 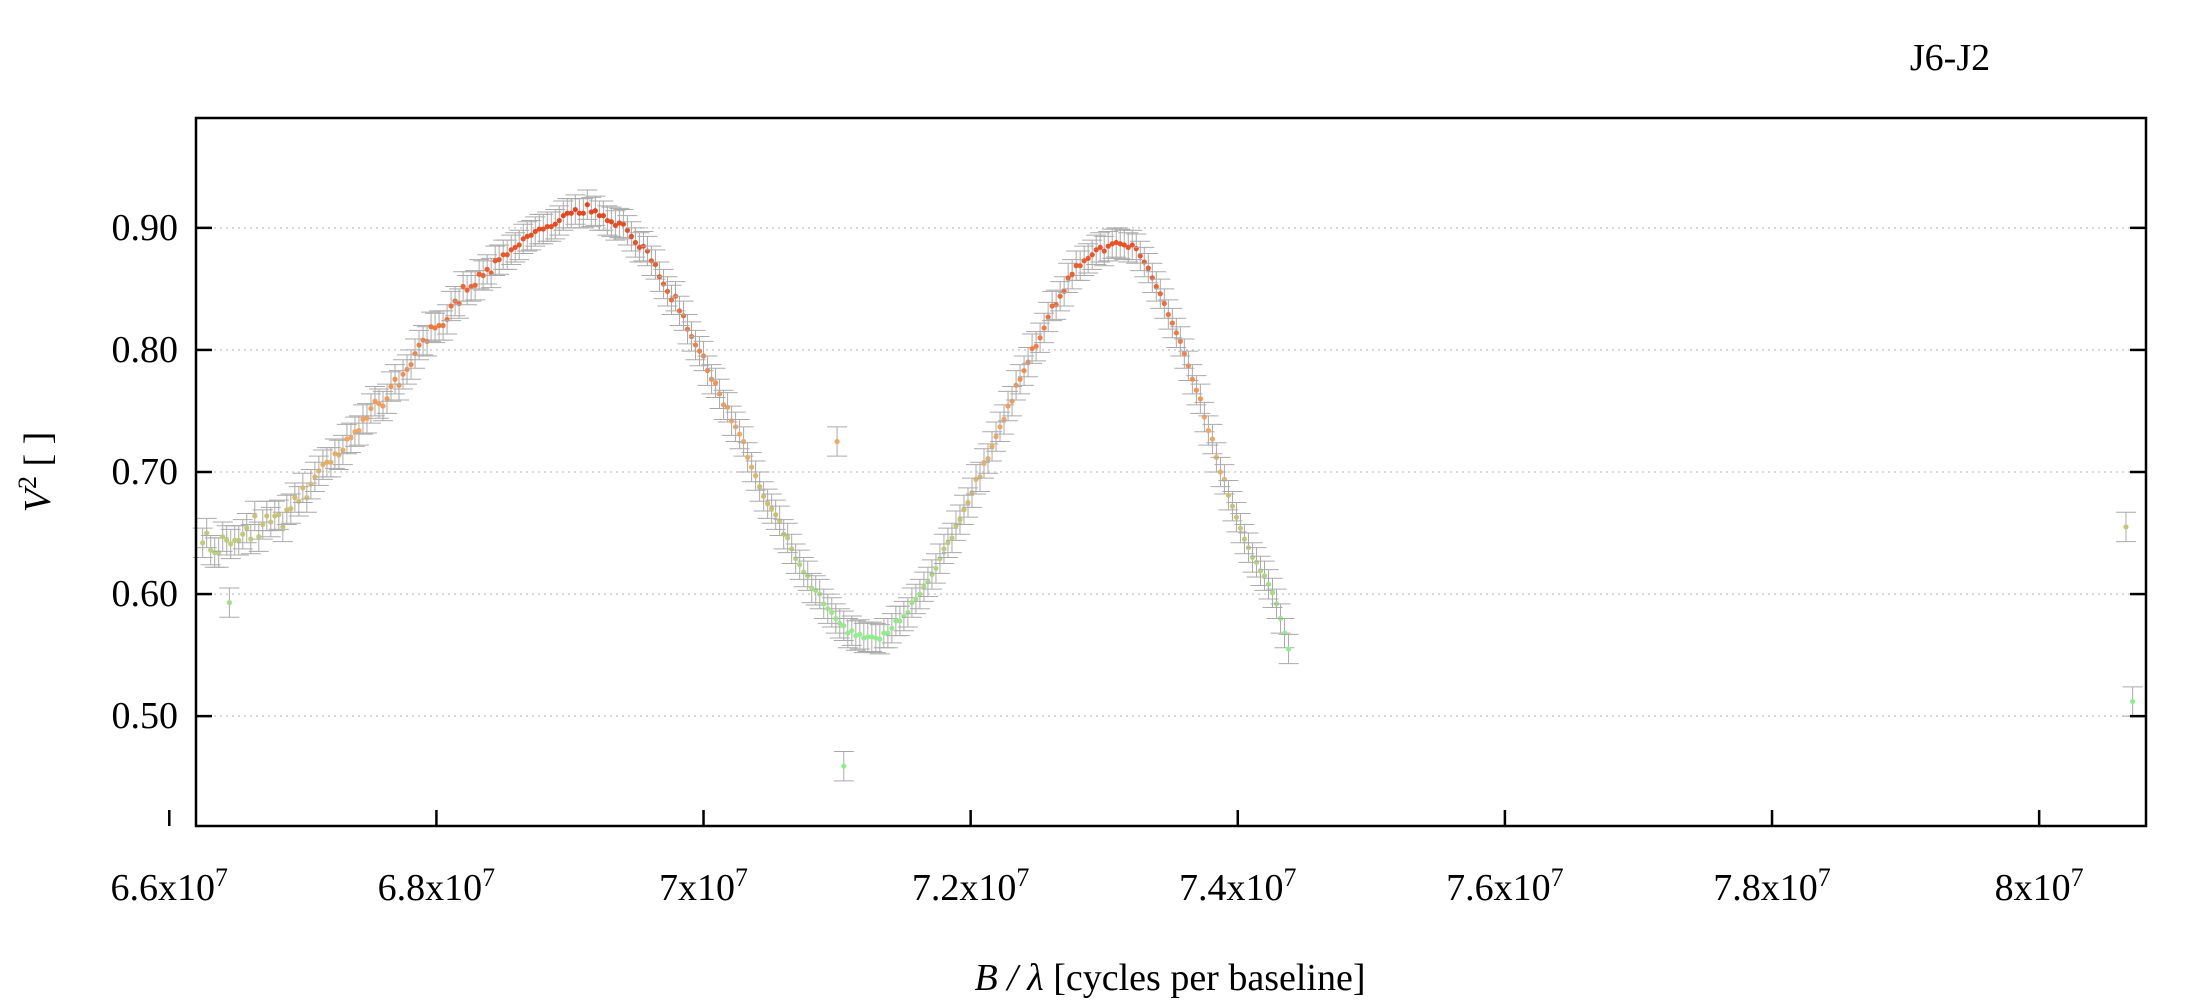 I want to click on y-axis-label-unit: [ ], so click(x=38, y=454).